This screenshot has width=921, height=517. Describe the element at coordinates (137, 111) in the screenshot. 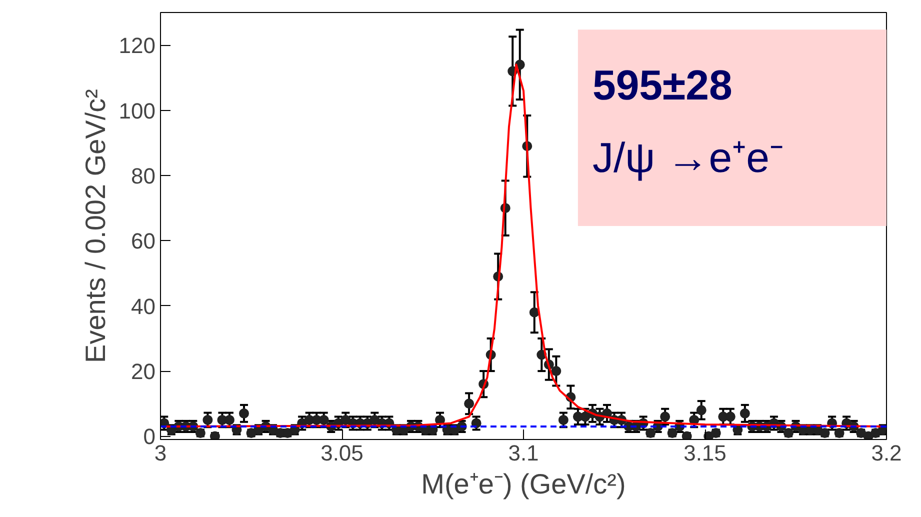

I see `y-tick-label: 100` at that location.